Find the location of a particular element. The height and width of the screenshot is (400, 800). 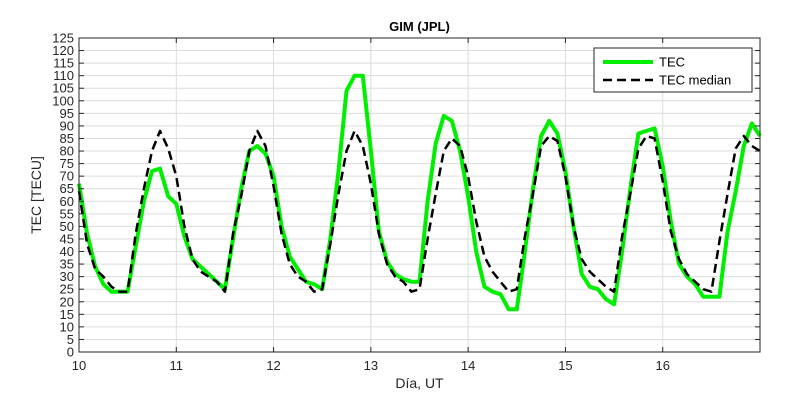

y-axis-title: TEC [TECU] is located at coordinates (36, 195).